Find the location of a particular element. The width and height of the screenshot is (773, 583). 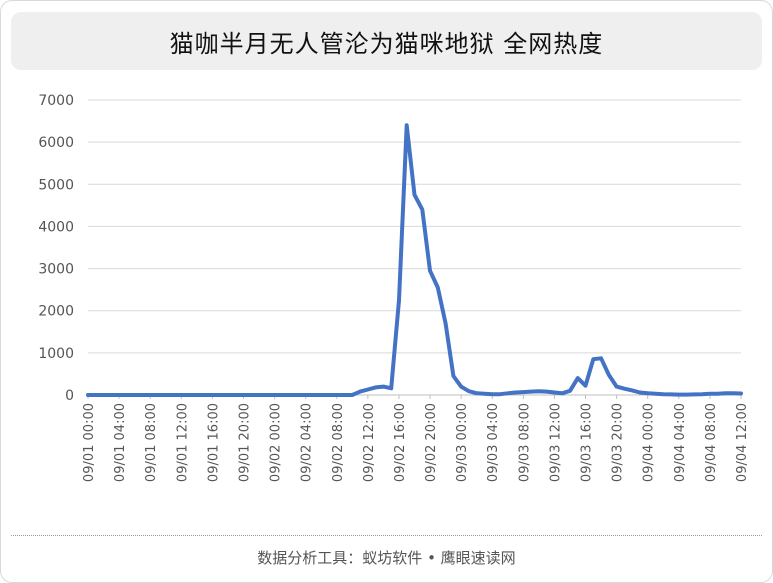

x-tick-label: 09/04 12:00 is located at coordinates (742, 442).